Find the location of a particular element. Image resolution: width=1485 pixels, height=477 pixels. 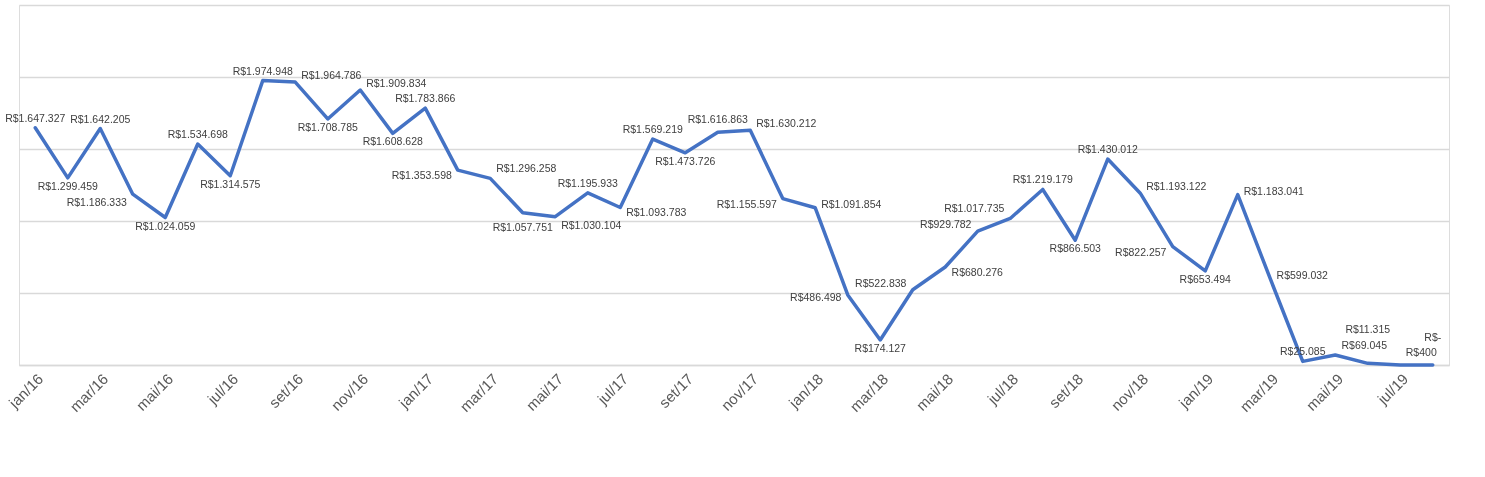

data-label: R$1.642.205 is located at coordinates (100, 118).